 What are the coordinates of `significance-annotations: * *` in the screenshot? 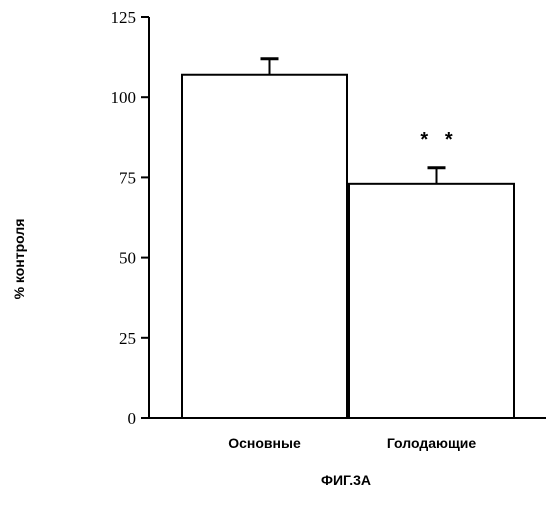 It's located at (436, 140).